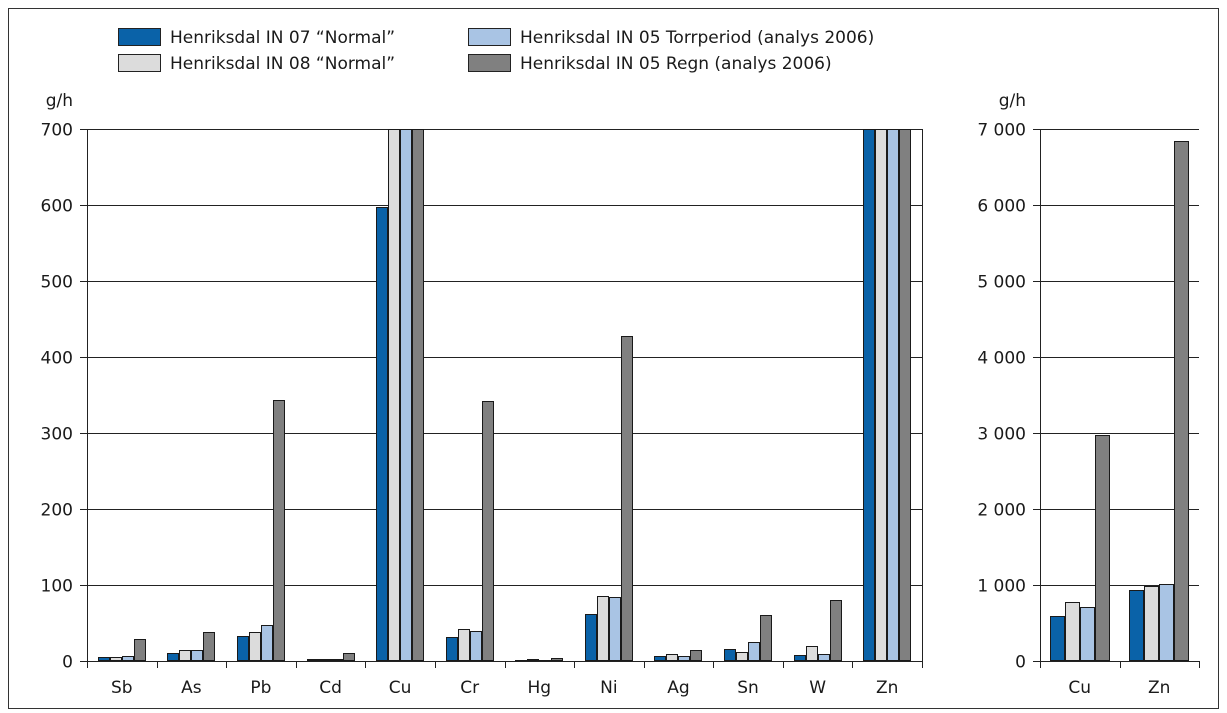  What do you see at coordinates (1001, 511) in the screenshot?
I see `y-tick-label: 2 000` at bounding box center [1001, 511].